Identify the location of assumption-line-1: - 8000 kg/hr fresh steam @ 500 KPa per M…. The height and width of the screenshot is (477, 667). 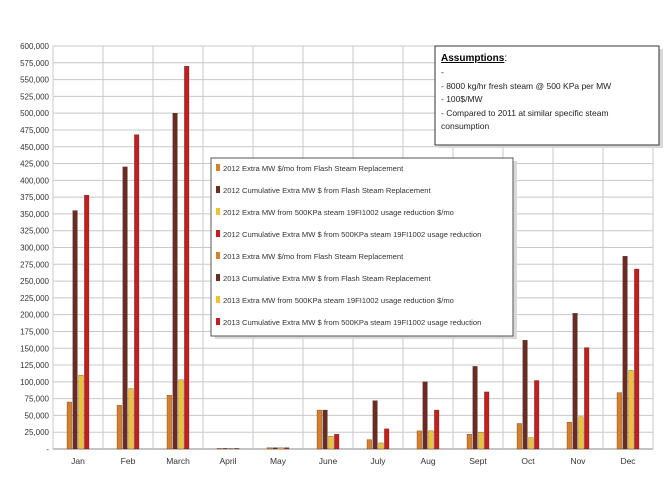
(526, 86).